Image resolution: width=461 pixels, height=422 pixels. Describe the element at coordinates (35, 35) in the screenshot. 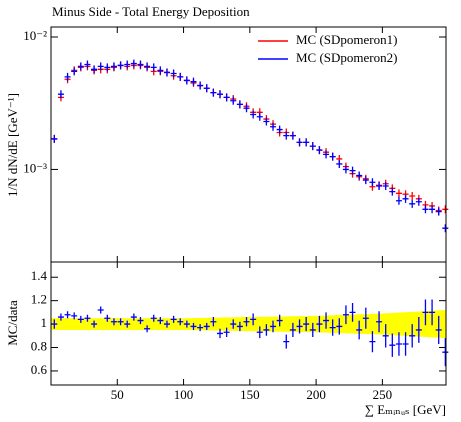

I see `y-tick-label: 10⁻²` at that location.